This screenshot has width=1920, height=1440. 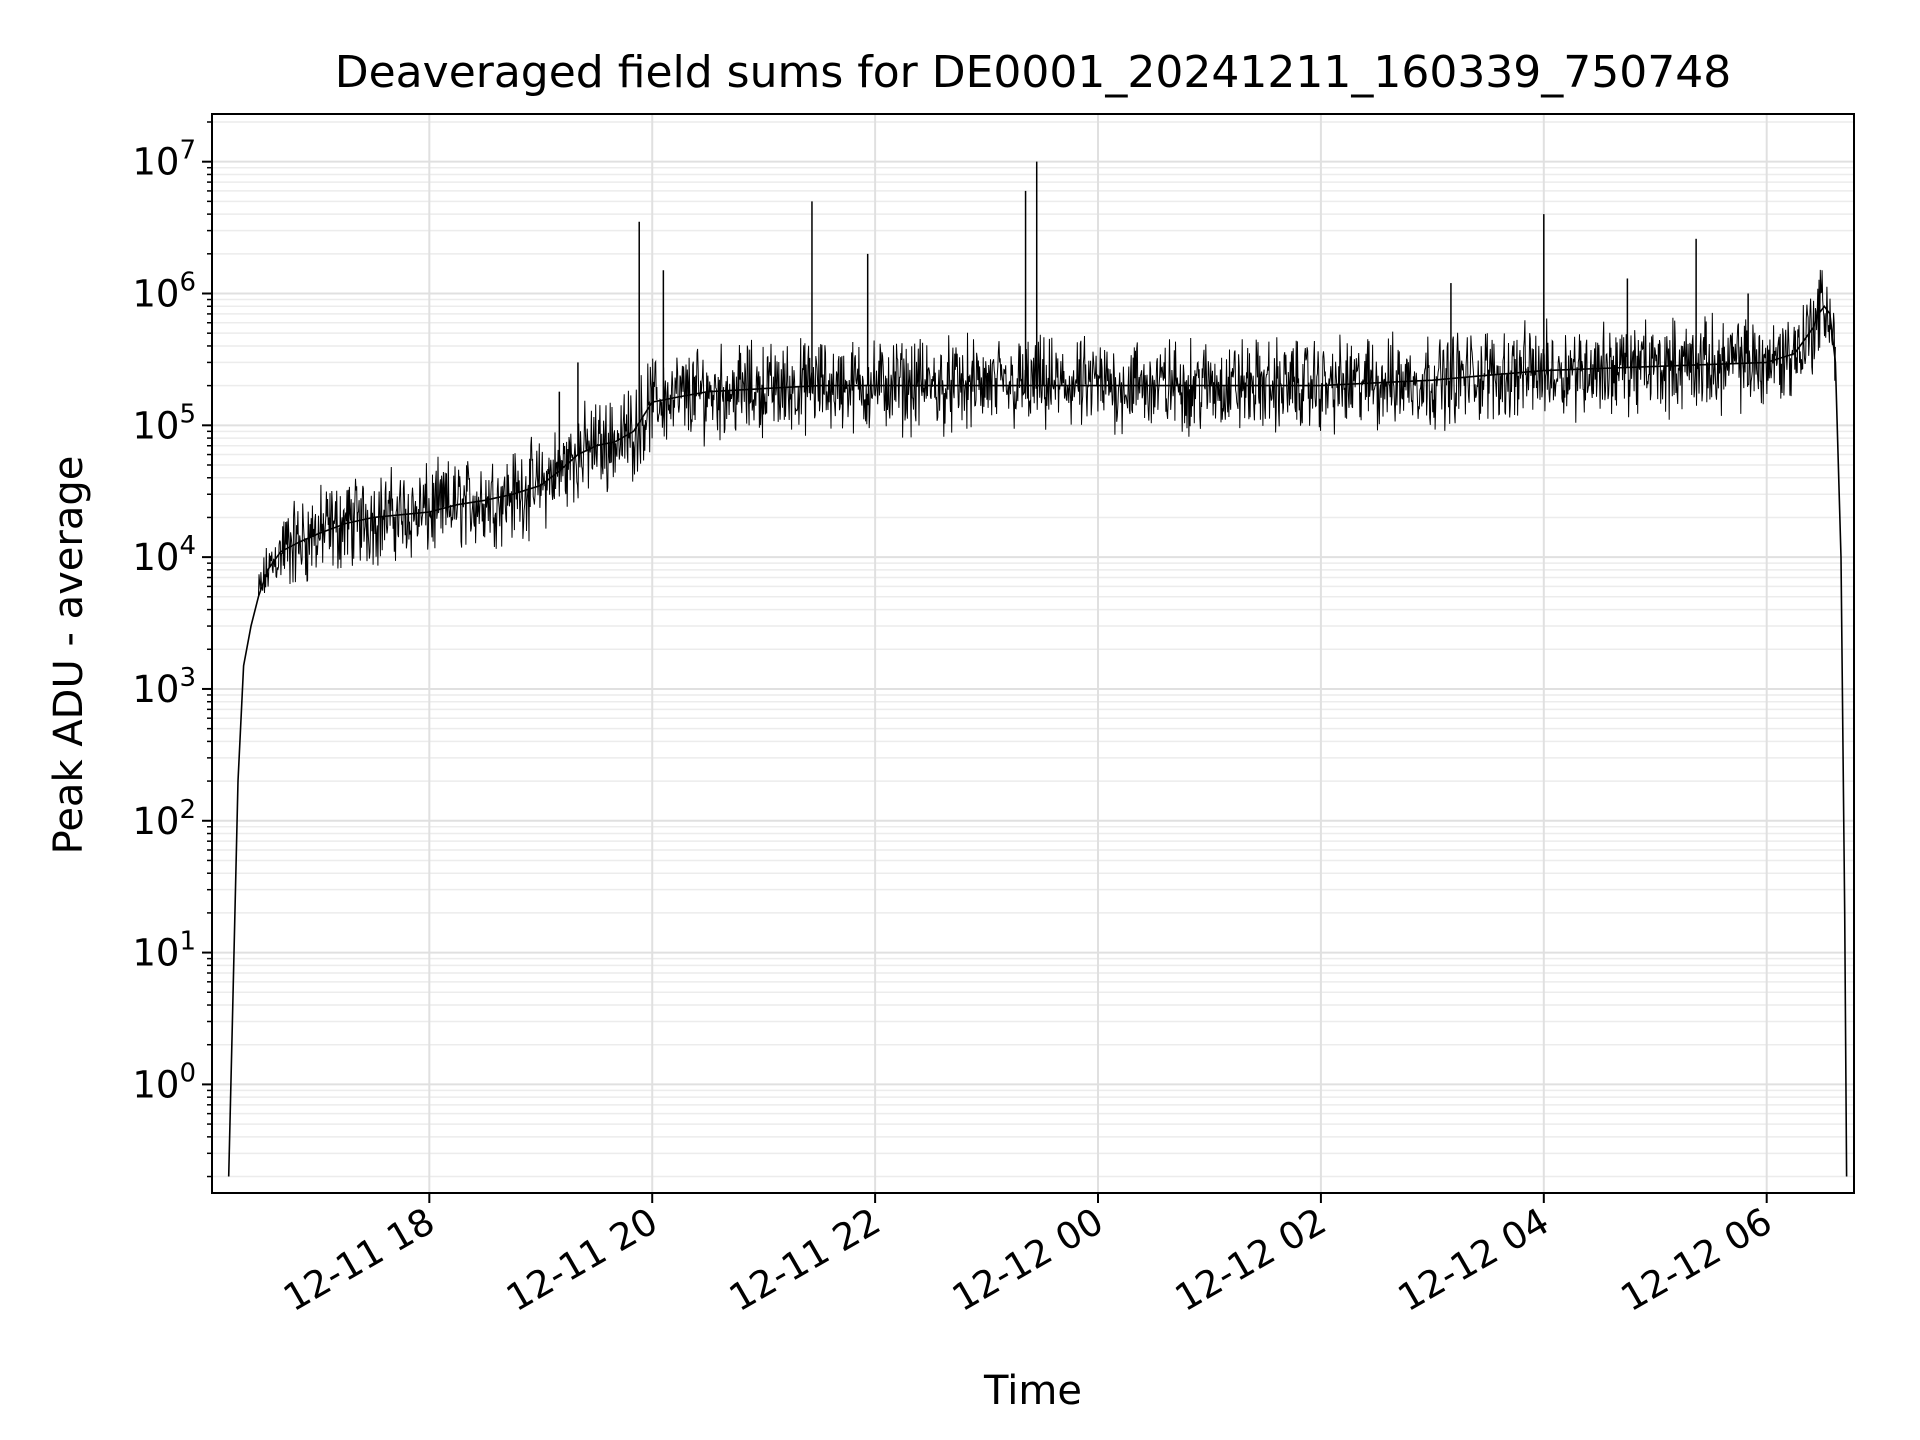 I want to click on x-tick-label: 12-11 18, so click(x=359, y=1260).